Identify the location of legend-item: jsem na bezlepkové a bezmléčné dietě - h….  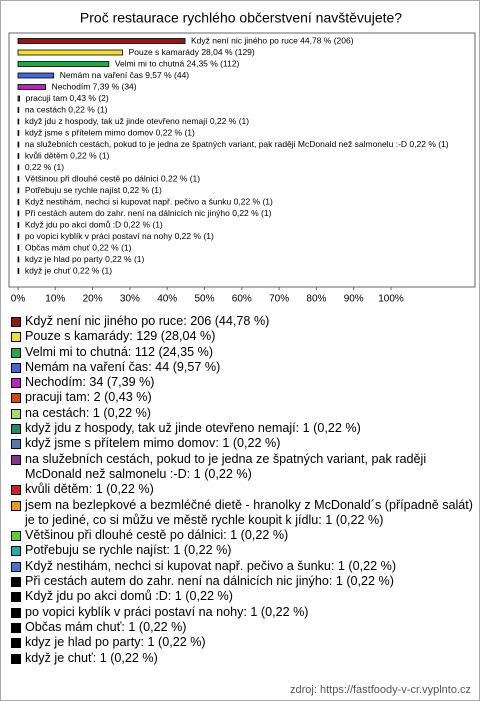
(242, 513).